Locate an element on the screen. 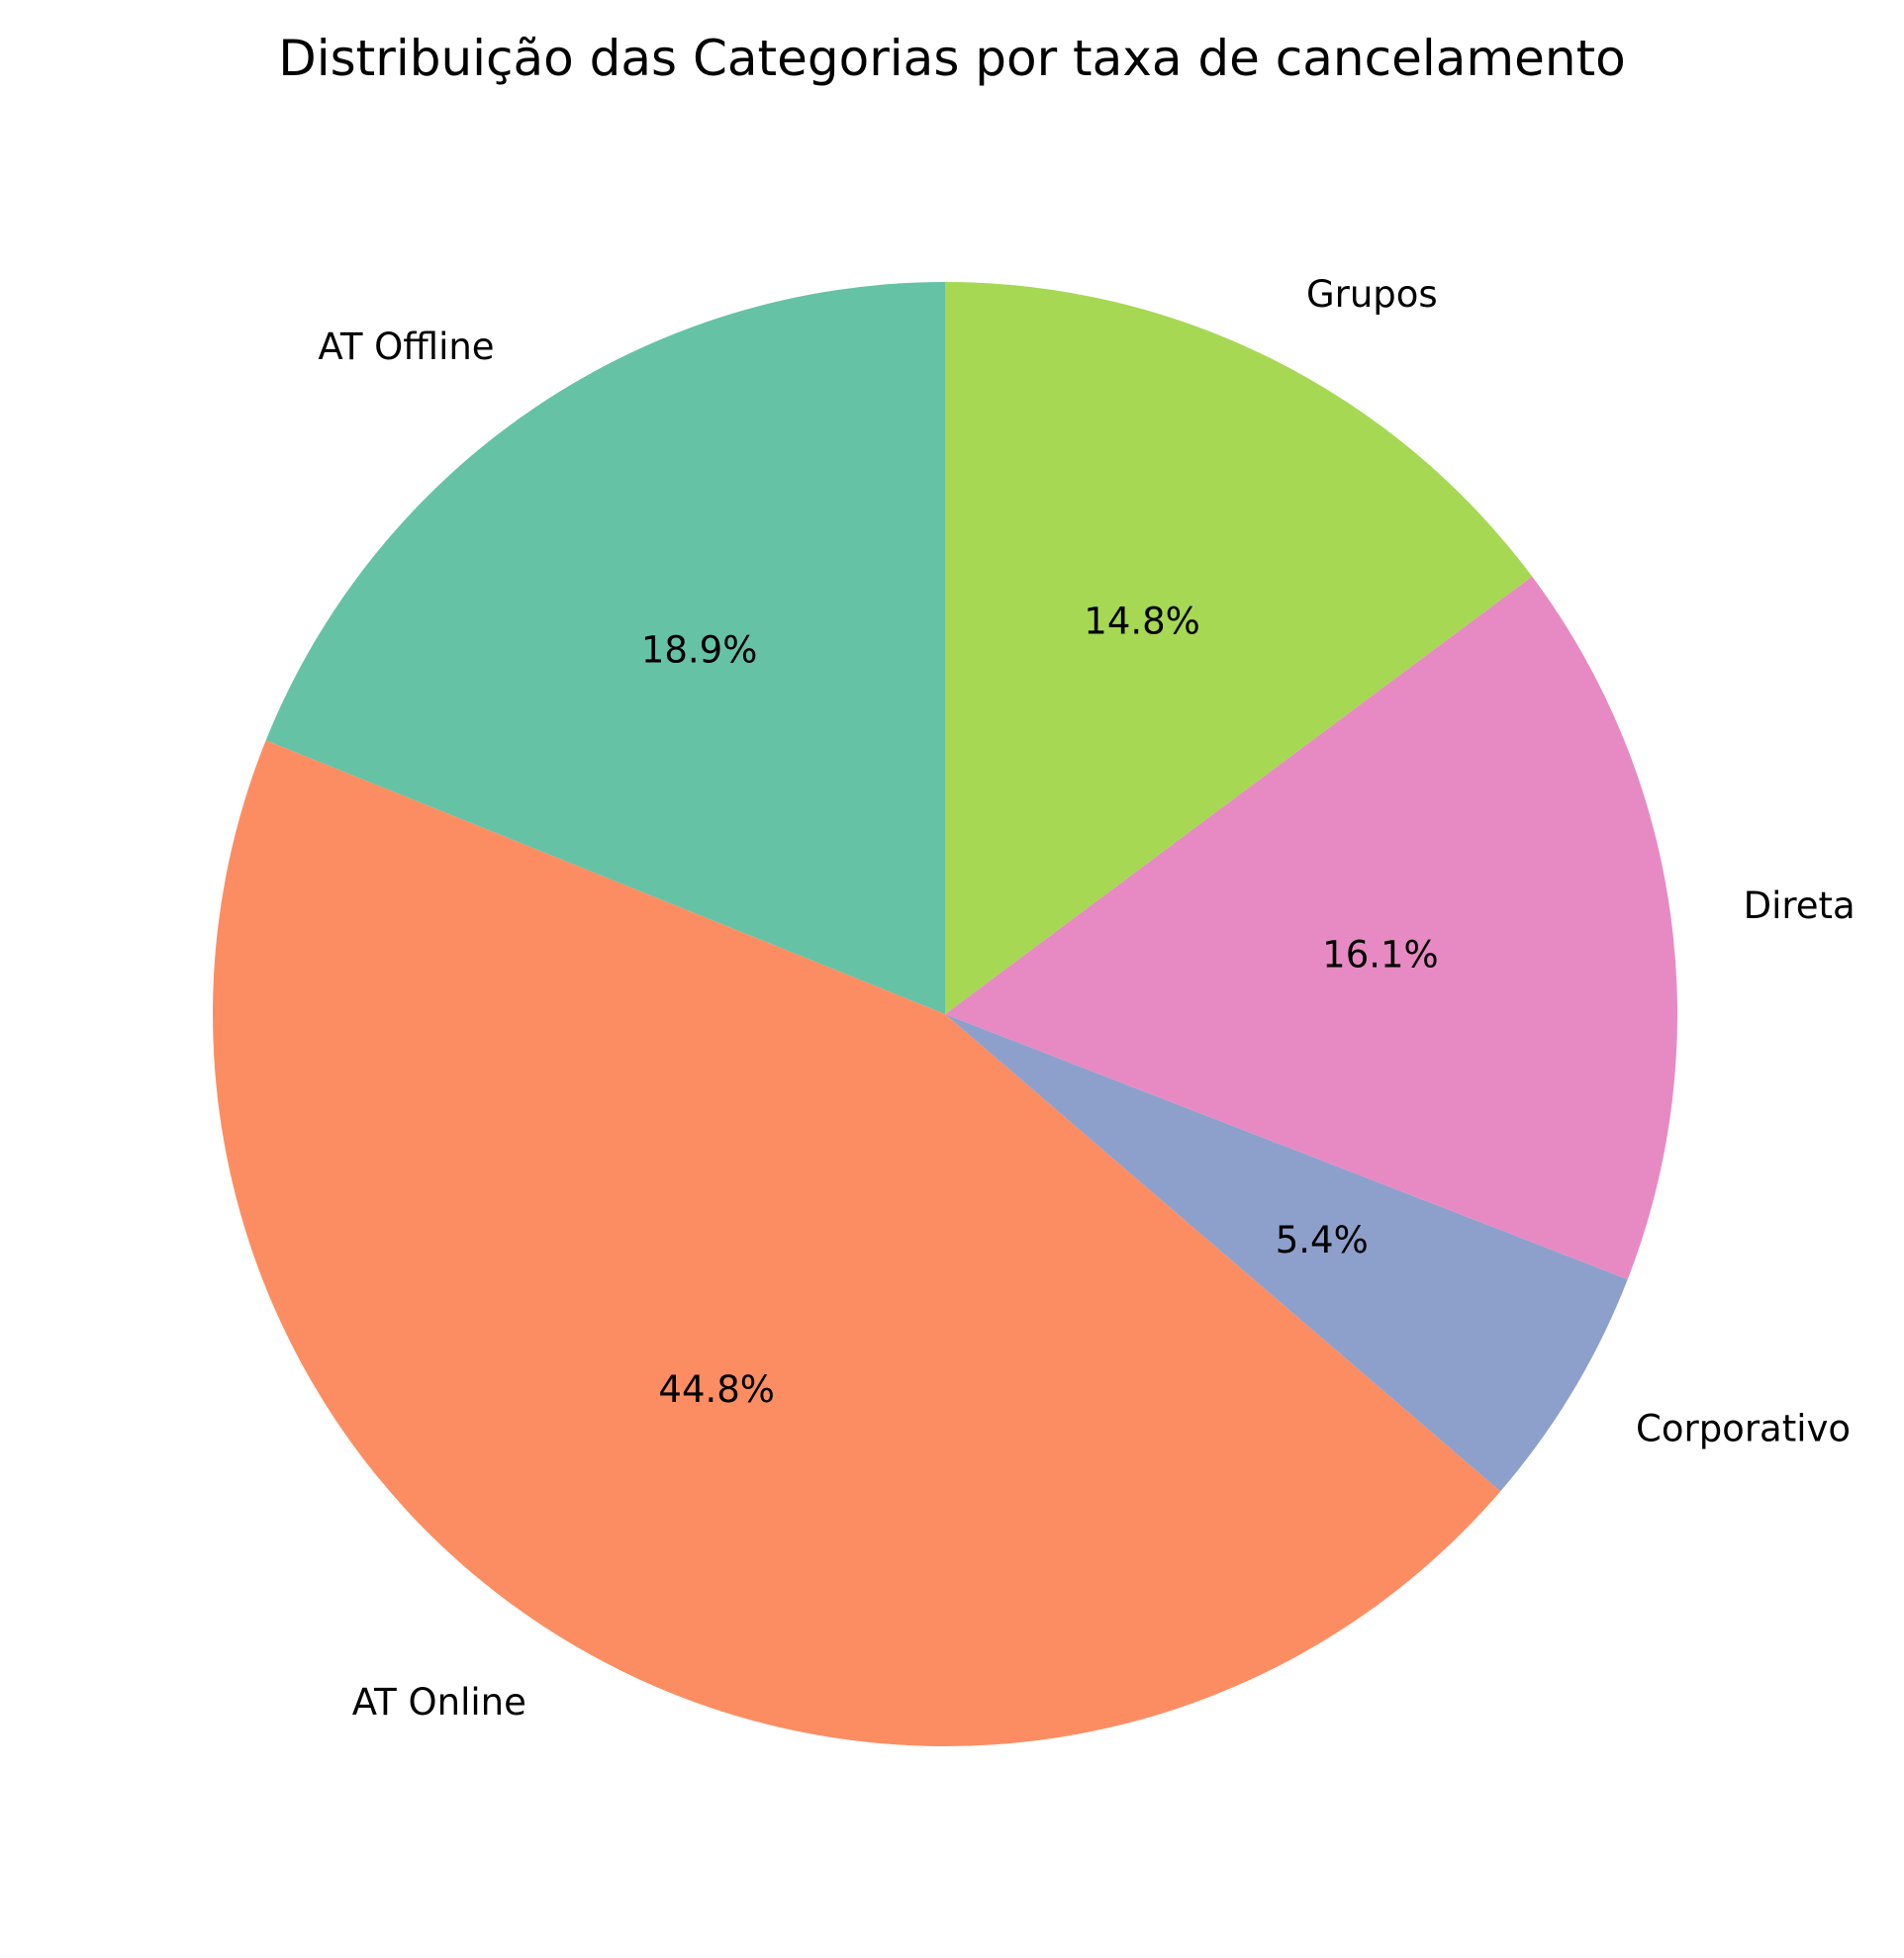  pie-pct-label: 5.4% is located at coordinates (1323, 1240).